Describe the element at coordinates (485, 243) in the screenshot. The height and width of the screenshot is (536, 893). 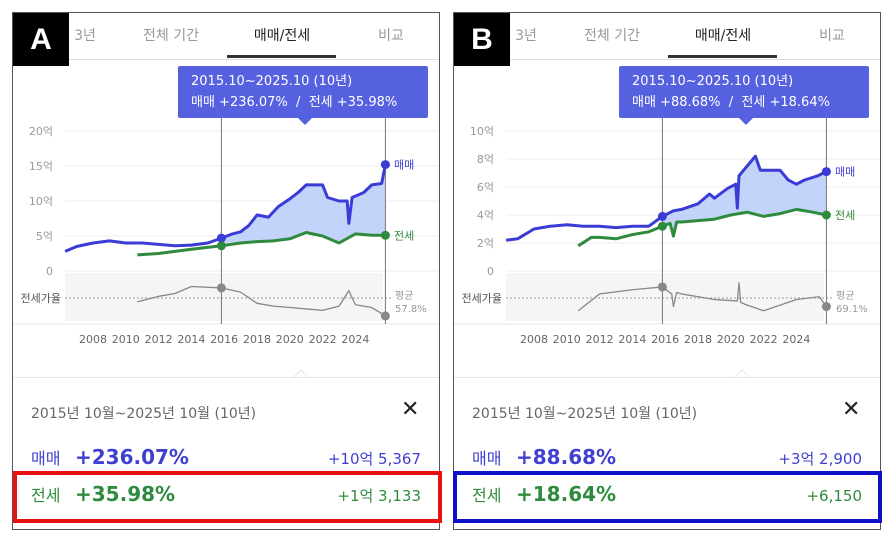
I see `y-tick-label: 2억` at that location.